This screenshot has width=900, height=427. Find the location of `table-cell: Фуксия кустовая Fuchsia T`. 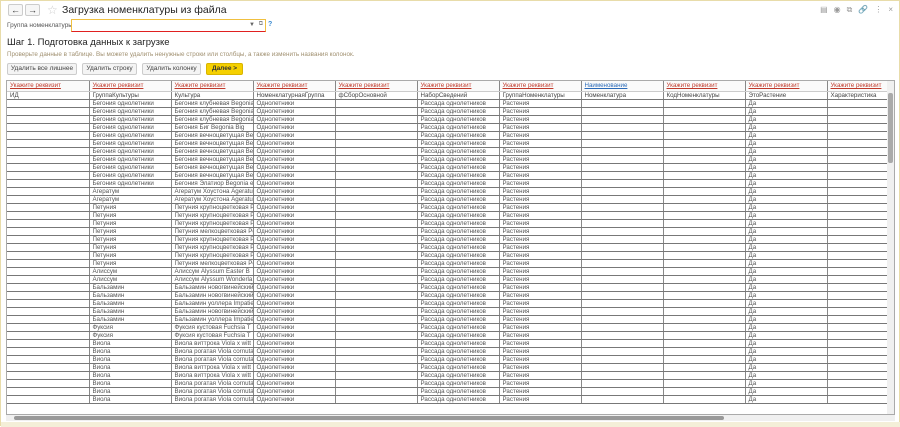

table-cell: Фуксия кустовая Fuchsia T is located at coordinates (212, 327).